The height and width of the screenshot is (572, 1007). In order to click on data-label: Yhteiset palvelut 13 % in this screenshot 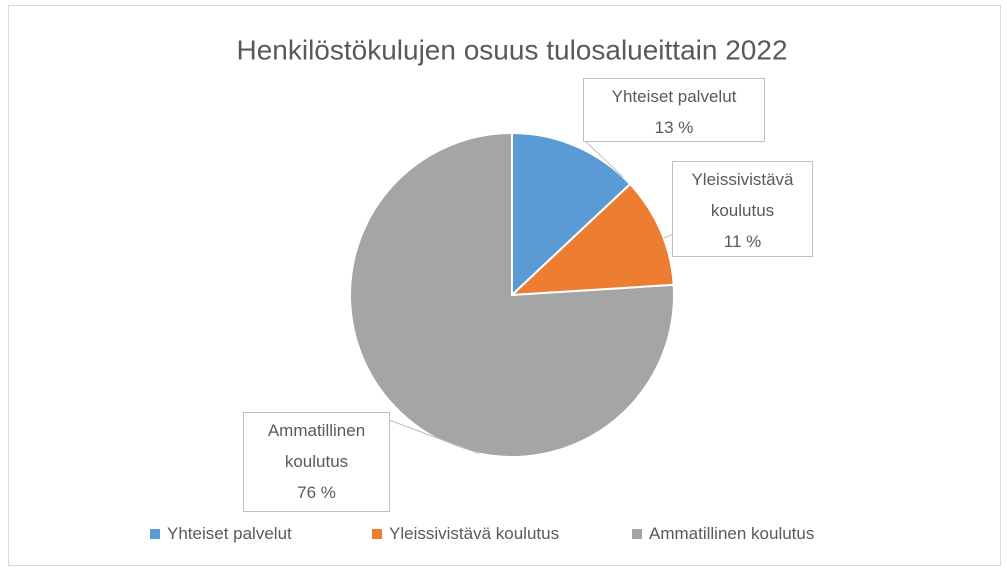, I will do `click(674, 110)`.